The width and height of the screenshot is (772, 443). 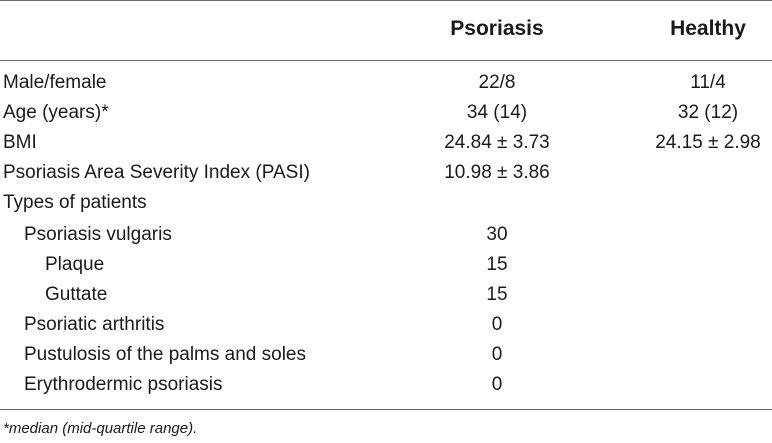 I want to click on table-row: Psoriasis vulgaris 30, so click(x=386, y=234).